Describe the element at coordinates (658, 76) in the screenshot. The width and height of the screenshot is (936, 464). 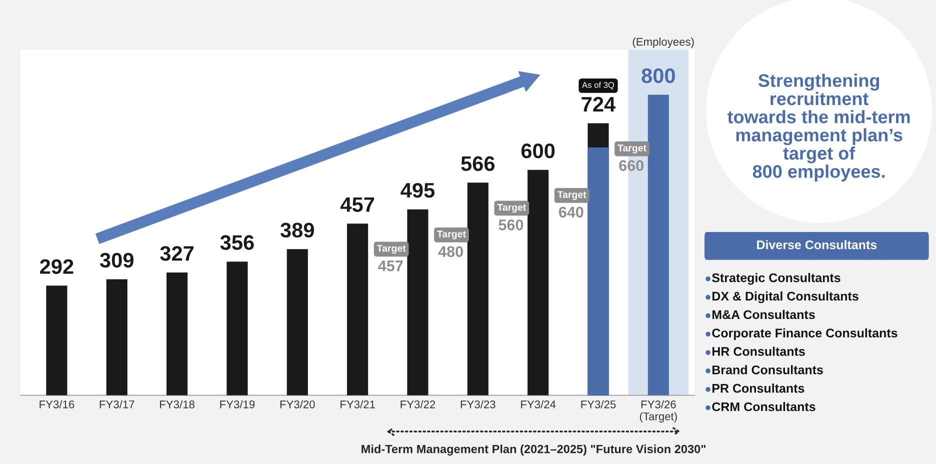
I see `data-label: 800` at that location.